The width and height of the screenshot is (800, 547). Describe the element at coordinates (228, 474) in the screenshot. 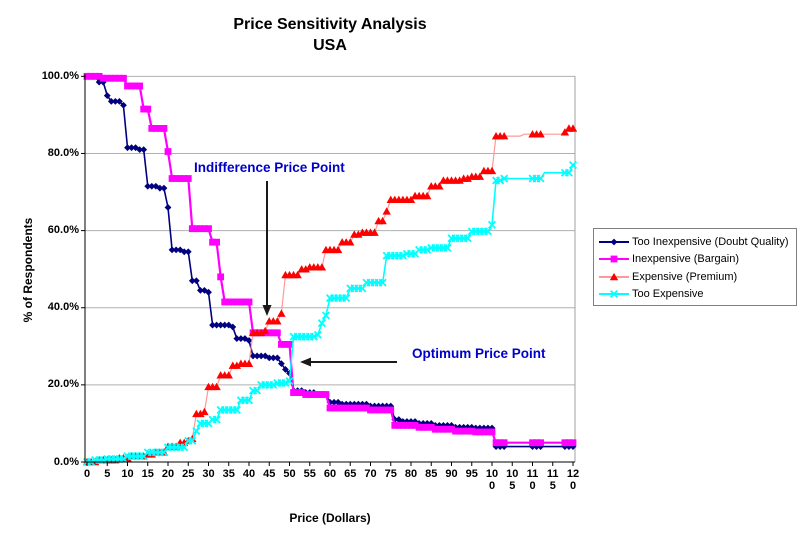

I see `x-tick-label: 35` at that location.